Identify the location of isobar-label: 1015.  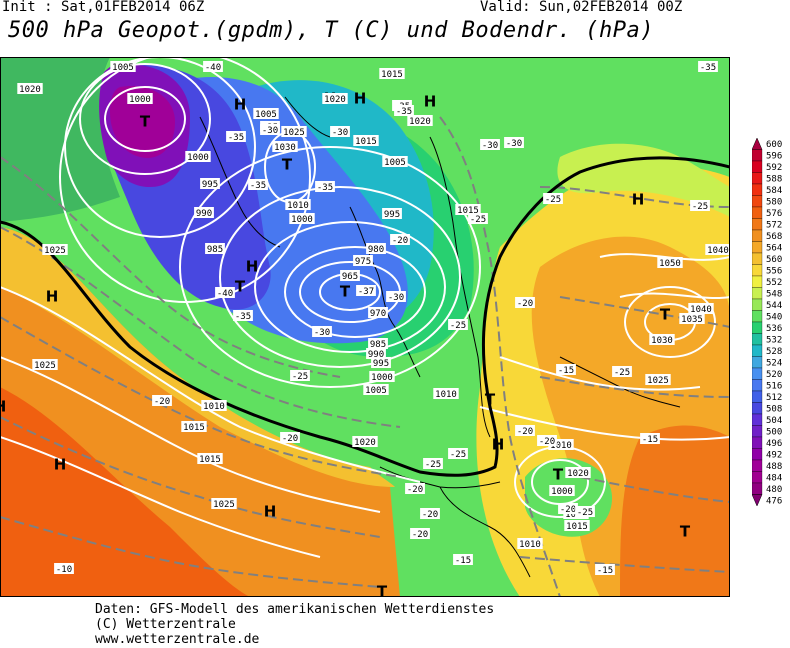
(392, 75).